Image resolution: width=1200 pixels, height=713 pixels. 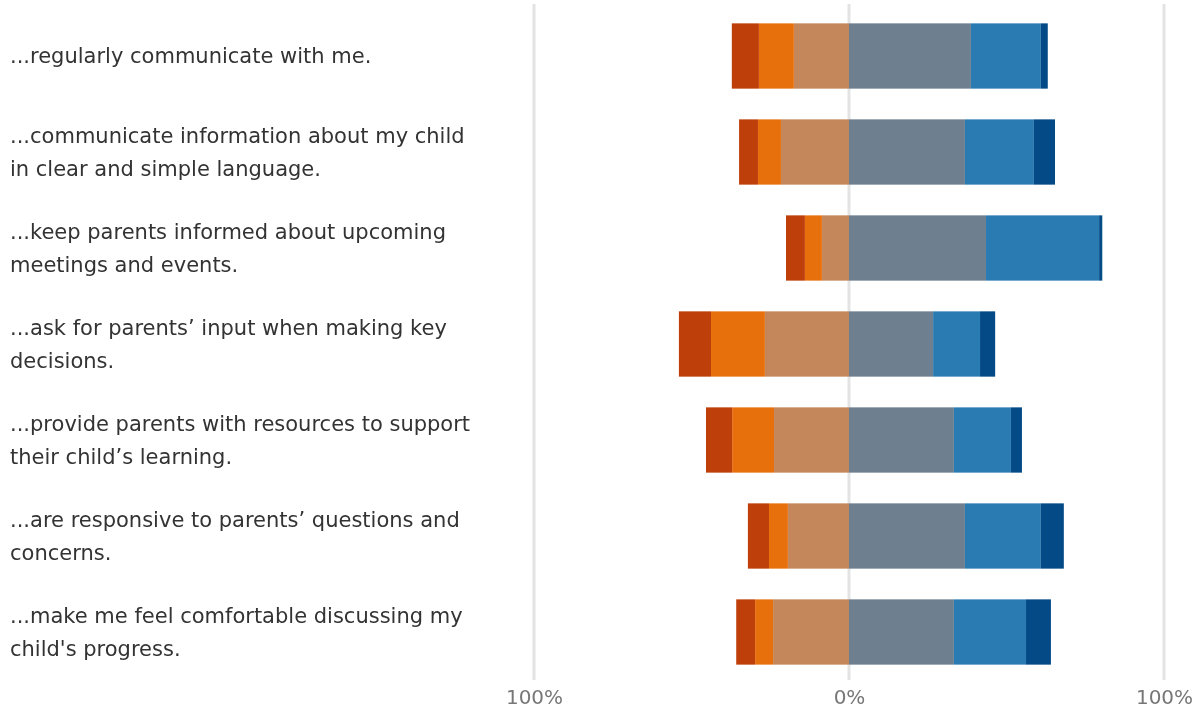 What do you see at coordinates (228, 344) in the screenshot?
I see `y-tick-label: ...ask for parents’ input when making key decisions.` at bounding box center [228, 344].